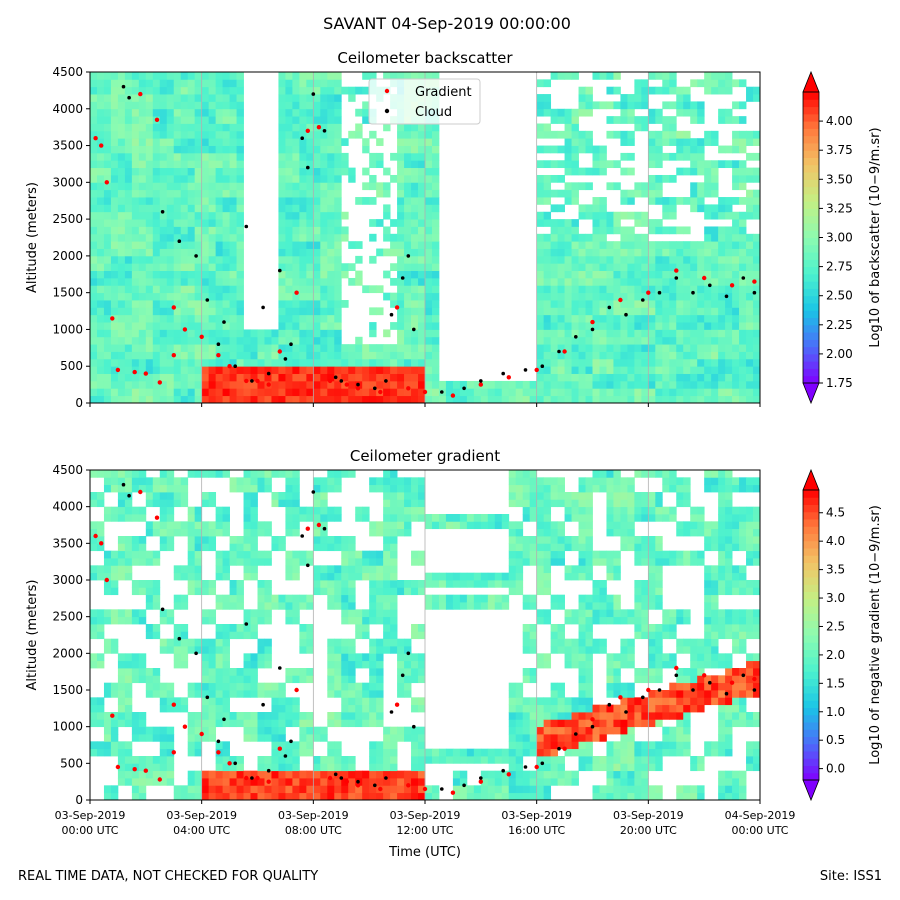  What do you see at coordinates (67, 617) in the screenshot?
I see `y-tick-label: 2500` at bounding box center [67, 617].